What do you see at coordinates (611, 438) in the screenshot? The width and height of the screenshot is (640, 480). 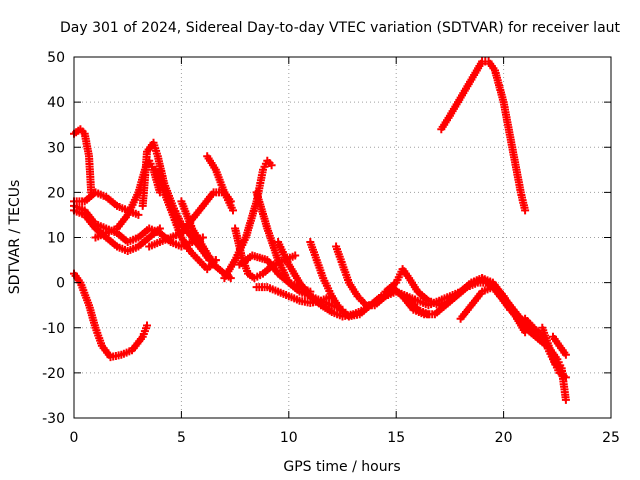 I see `x-tick-label: 25` at bounding box center [611, 438].